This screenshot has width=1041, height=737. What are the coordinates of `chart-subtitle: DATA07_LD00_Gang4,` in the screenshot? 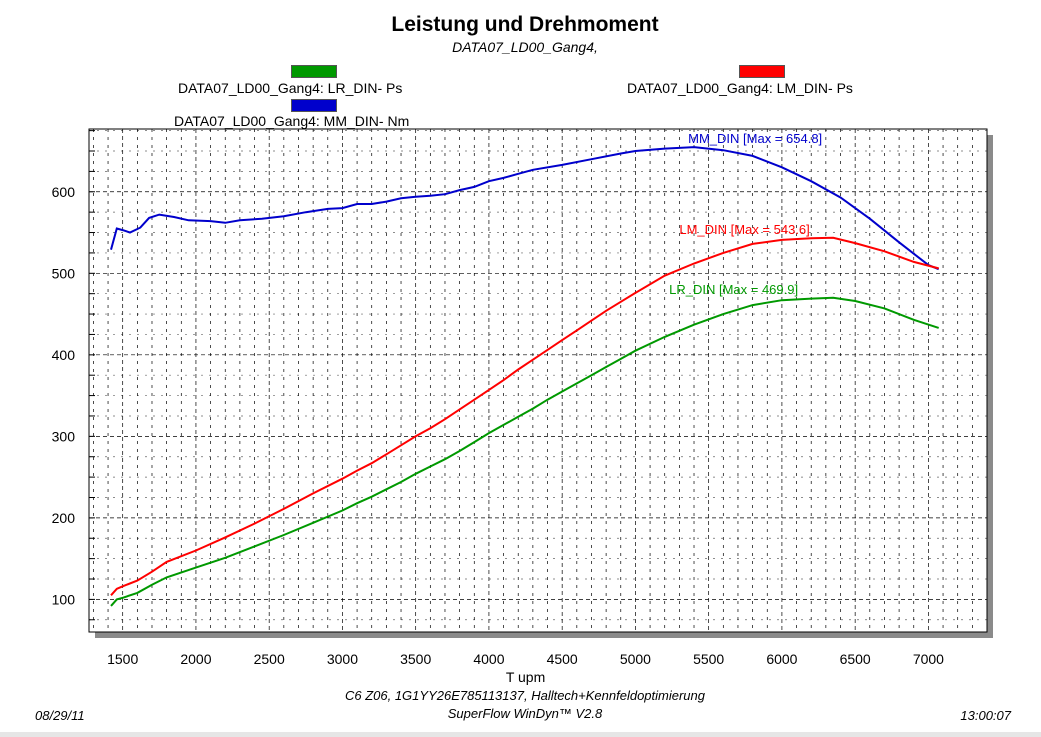 It's located at (525, 47).